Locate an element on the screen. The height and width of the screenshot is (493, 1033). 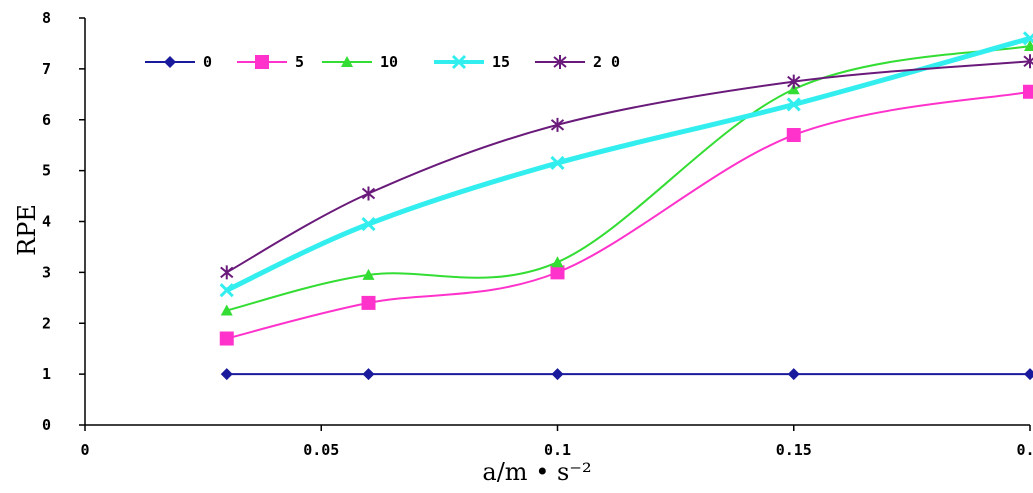
y-tick-label: 1 is located at coordinates (46, 374).